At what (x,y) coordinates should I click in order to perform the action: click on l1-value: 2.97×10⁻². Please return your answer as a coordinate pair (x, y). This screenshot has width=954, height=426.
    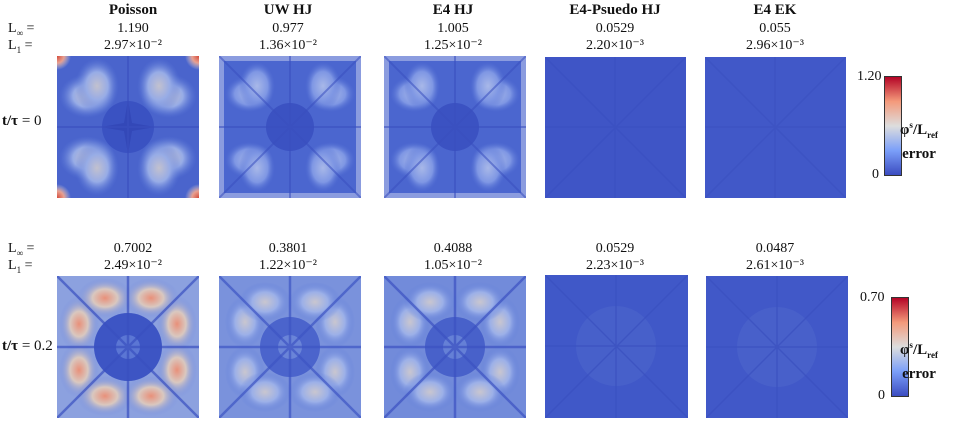
    Looking at the image, I should click on (133, 45).